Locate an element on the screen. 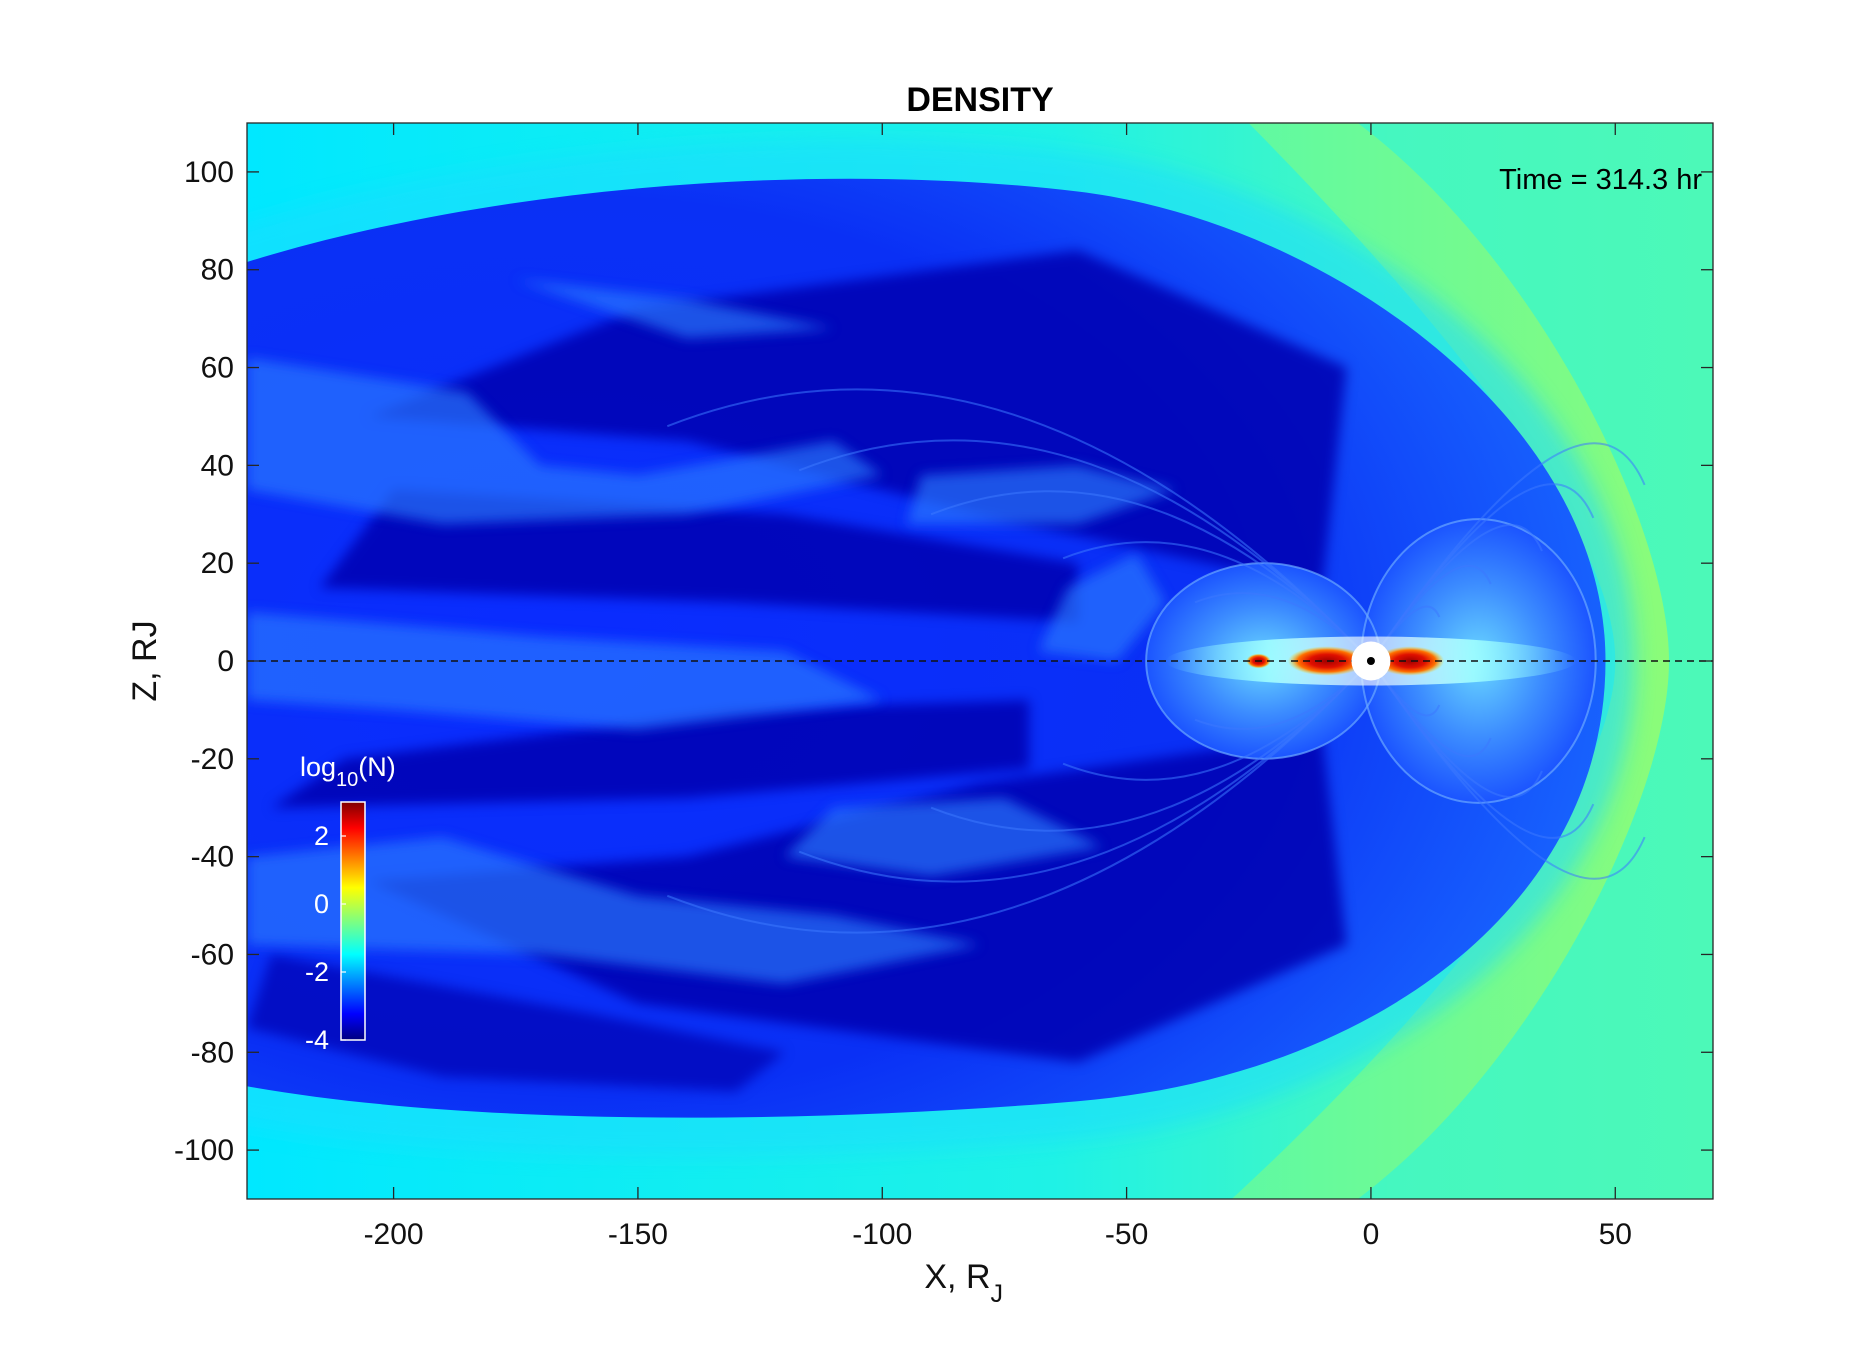  y-tick-label: 20 is located at coordinates (217, 563).